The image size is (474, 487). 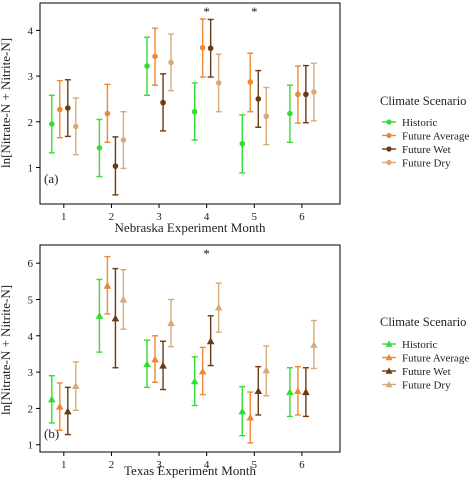 I want to click on panel-a-xtick-label: 3, so click(x=159, y=217).